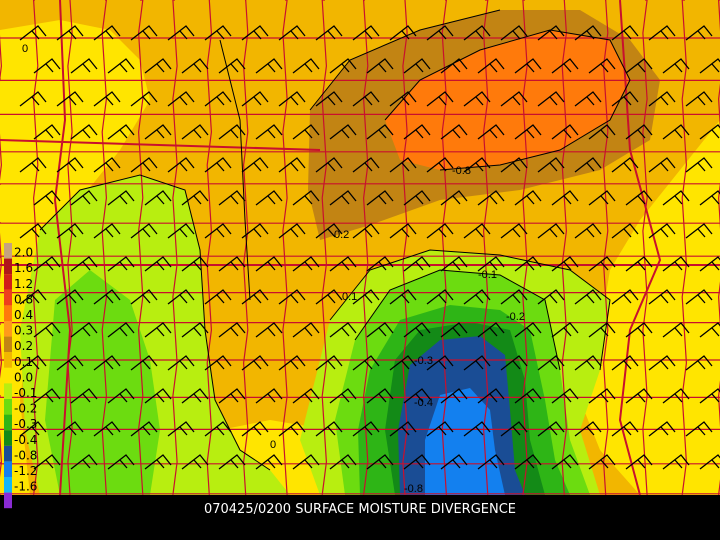  What do you see at coordinates (23, 331) in the screenshot?
I see `legend-label: 0.3` at bounding box center [23, 331].